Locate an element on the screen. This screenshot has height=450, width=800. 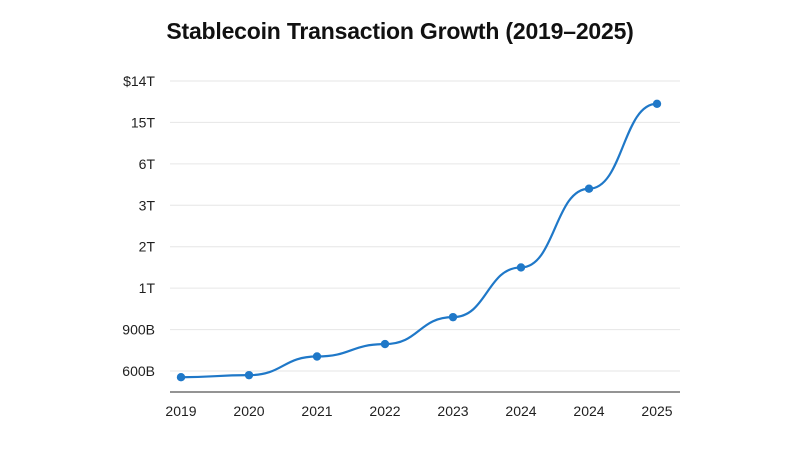
y-tick-label: 2T is located at coordinates (147, 247).